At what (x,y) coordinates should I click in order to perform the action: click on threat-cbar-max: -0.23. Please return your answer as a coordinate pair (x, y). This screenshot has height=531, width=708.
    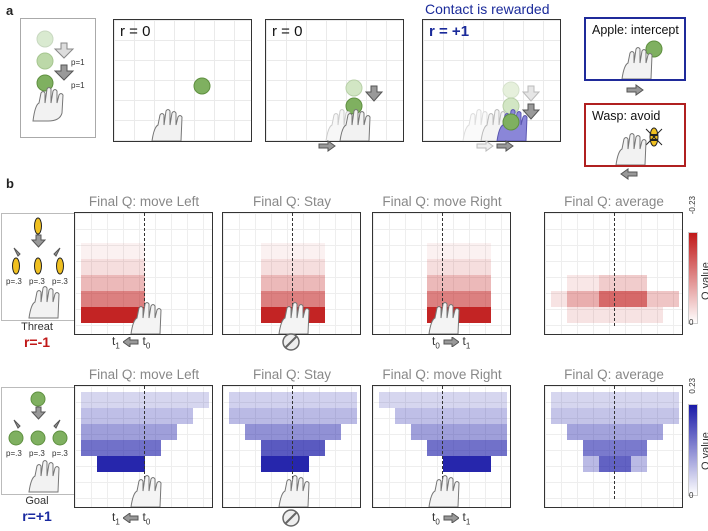
    Looking at the image, I should click on (692, 205).